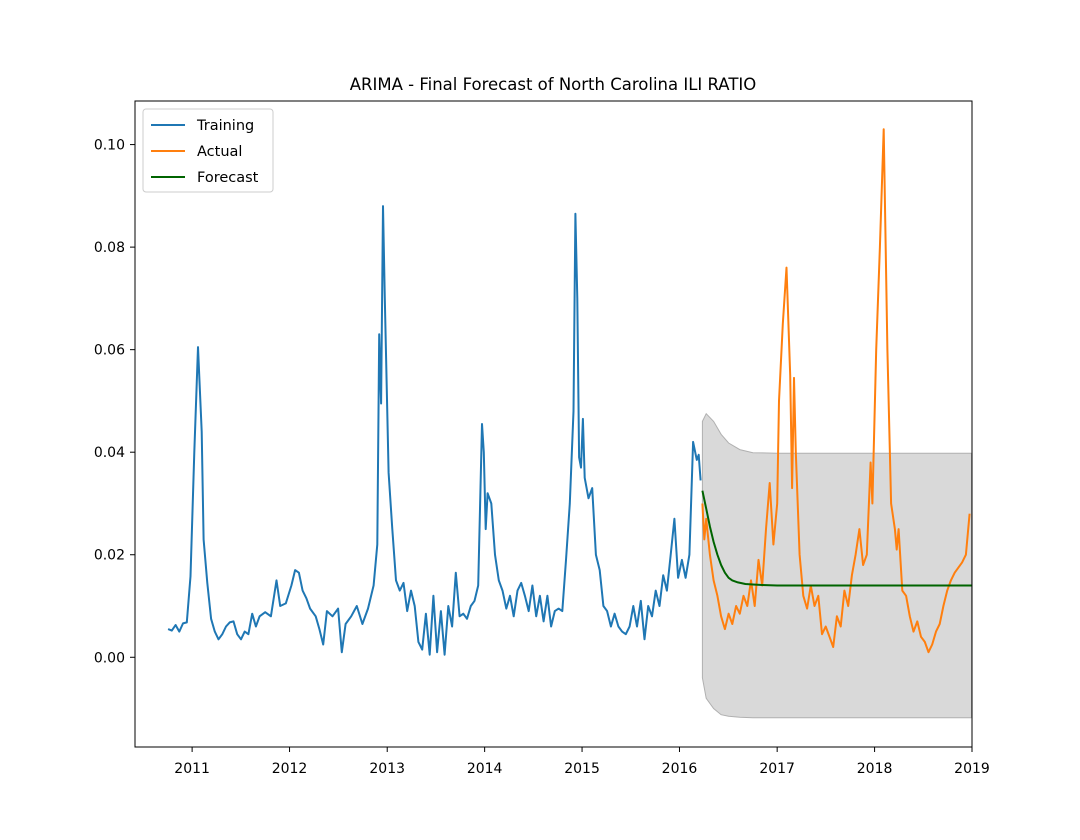  What do you see at coordinates (972, 769) in the screenshot?
I see `x-tick-label: 2019` at bounding box center [972, 769].